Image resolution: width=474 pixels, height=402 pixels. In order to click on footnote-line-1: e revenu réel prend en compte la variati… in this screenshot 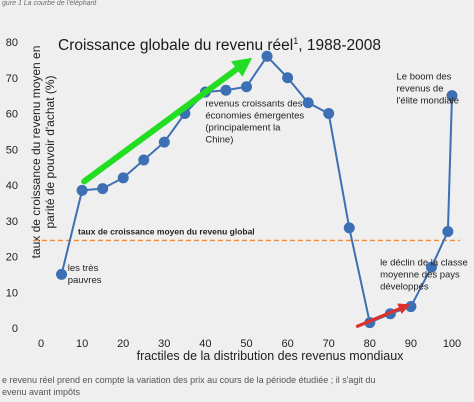, I will do `click(189, 380)`.